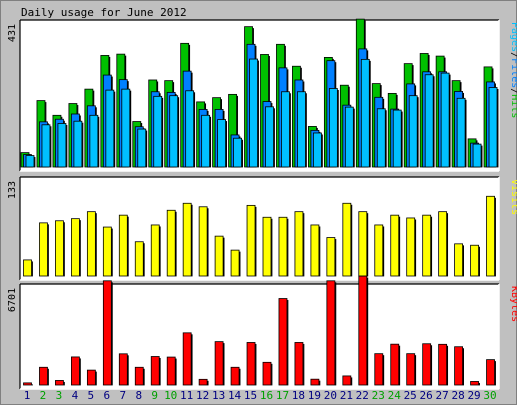 The image size is (517, 406). Describe the element at coordinates (235, 395) in the screenshot. I see `x-tick-label-day-14: 14` at that location.